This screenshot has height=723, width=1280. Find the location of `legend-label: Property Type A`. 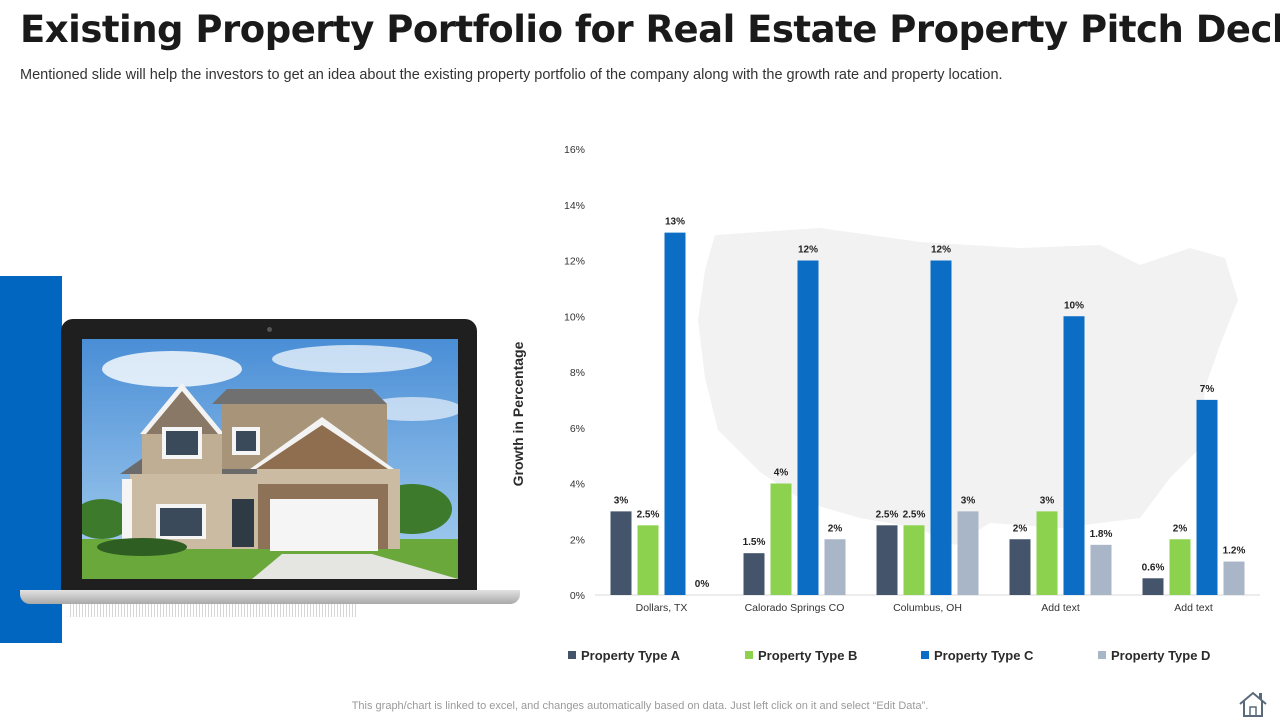

legend-label: Property Type A is located at coordinates (630, 655).